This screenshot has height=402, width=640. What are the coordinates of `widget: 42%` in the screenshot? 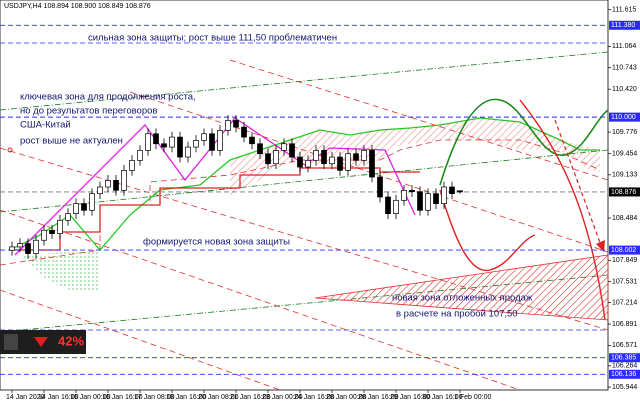 It's located at (43, 342).